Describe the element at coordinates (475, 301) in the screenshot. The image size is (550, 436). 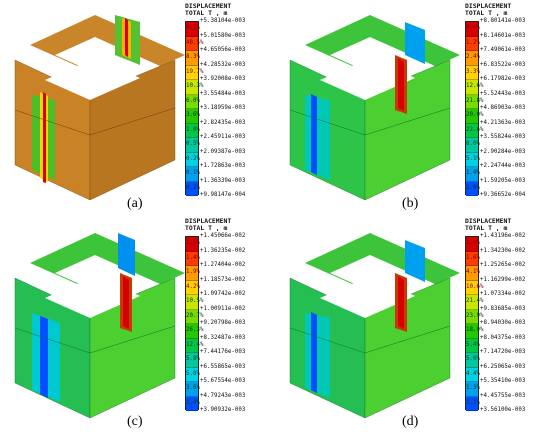
I see `legend-percent: 21.4%` at that location.